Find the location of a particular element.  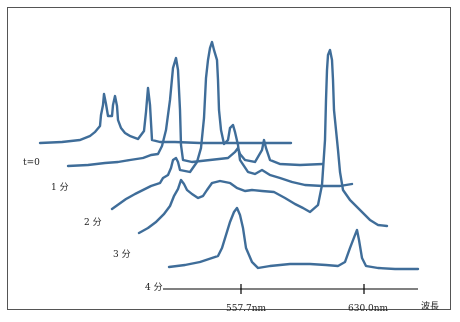

spectrum-t0 is located at coordinates (165, 115).